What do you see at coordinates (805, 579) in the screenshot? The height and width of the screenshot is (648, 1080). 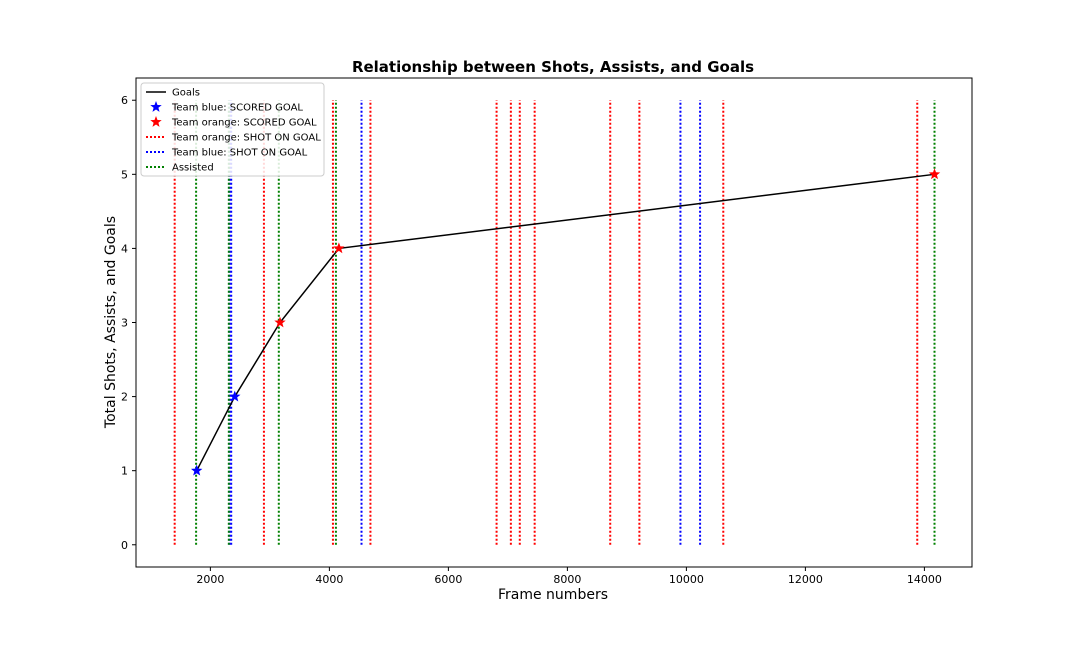 I see `x-tick-label: 12000` at bounding box center [805, 579].